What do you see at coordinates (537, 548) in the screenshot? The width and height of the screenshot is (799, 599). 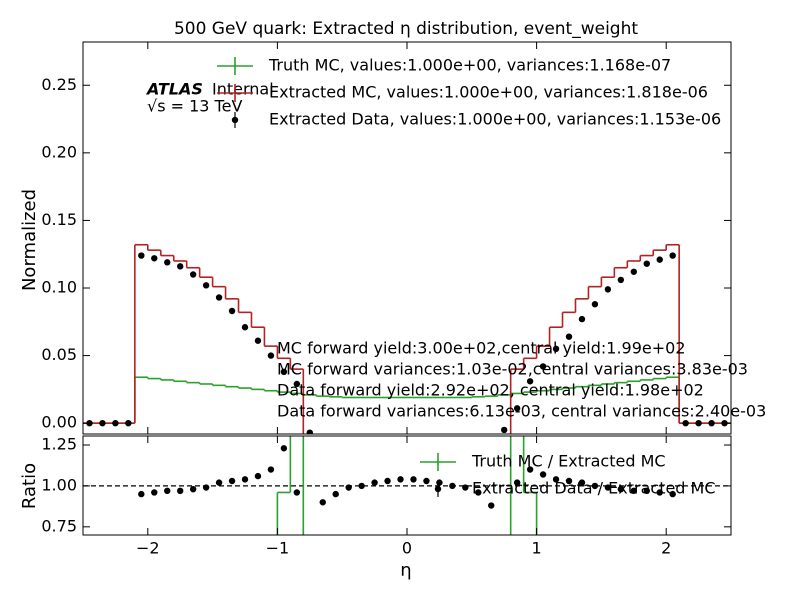 I see `x-tick-label: 1` at bounding box center [537, 548].